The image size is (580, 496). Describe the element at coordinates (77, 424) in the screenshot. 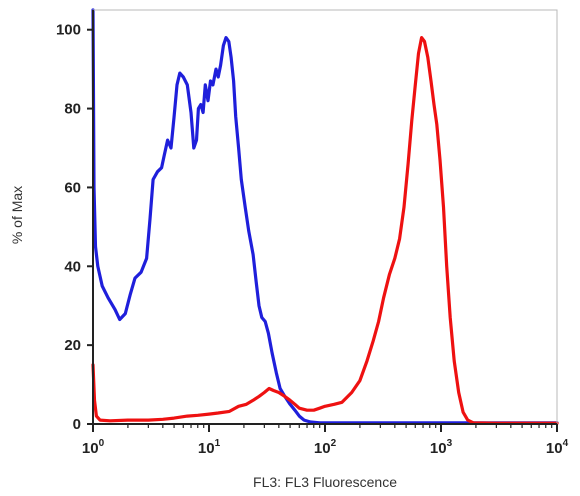

I see `y-tick-label: 0` at that location.